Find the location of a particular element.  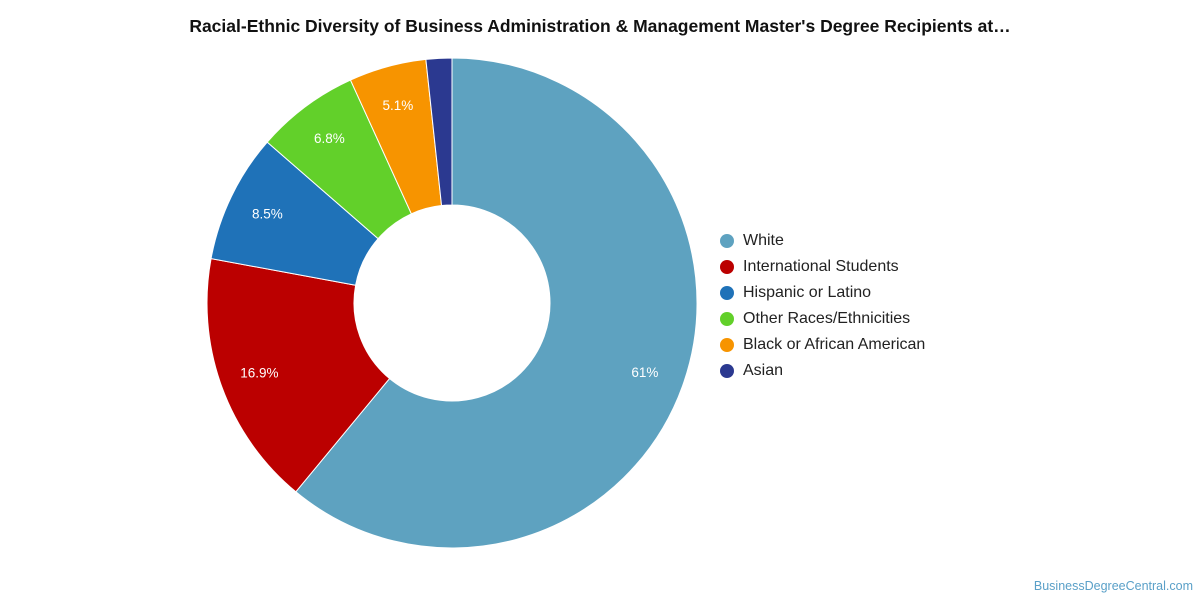

slice-label: 5.1% is located at coordinates (398, 105).